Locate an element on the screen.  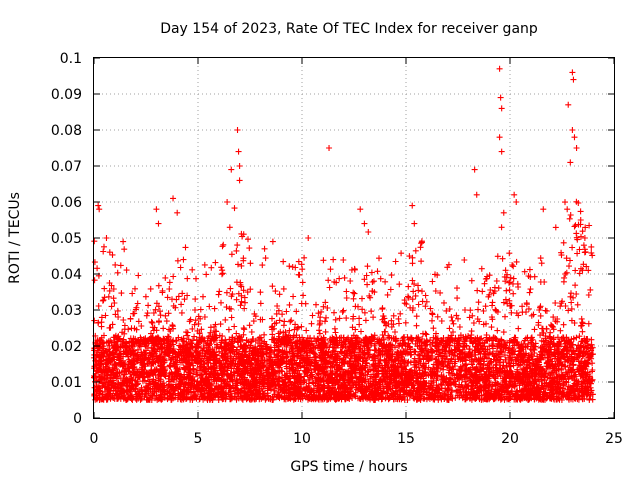
y-tick-label: 0.04 is located at coordinates (66, 275).